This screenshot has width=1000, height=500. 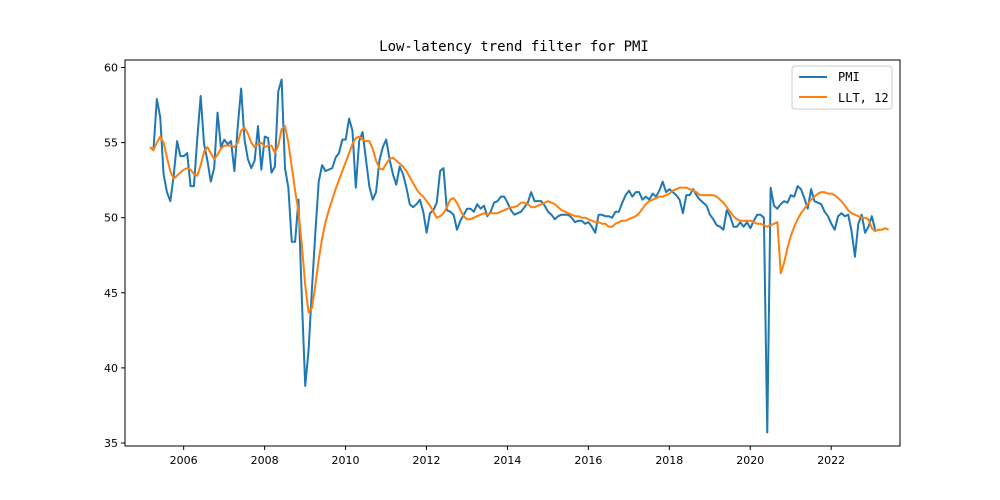 I want to click on x-axis: 2006 2008 2010 2012 2014 2016 2018 2020 2022, so click(x=507, y=456).